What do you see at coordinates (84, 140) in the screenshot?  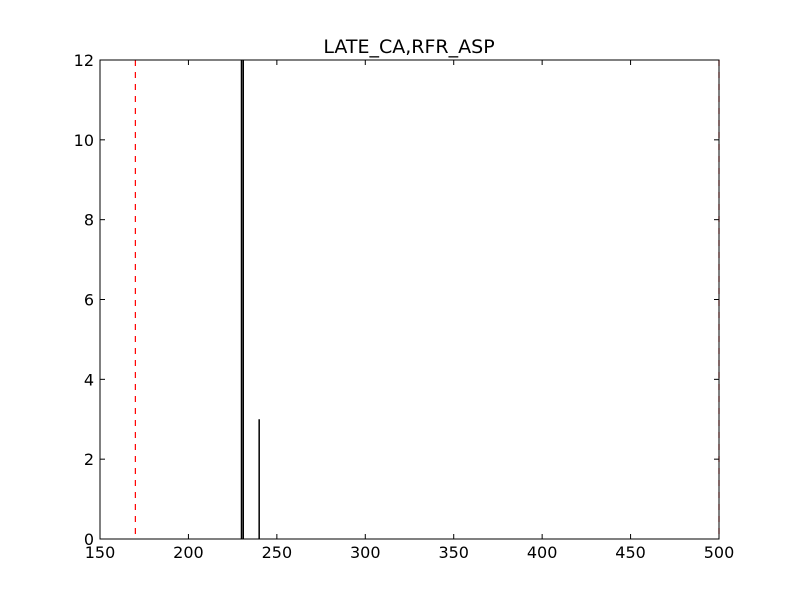 I see `y-tick-label: 10` at bounding box center [84, 140].